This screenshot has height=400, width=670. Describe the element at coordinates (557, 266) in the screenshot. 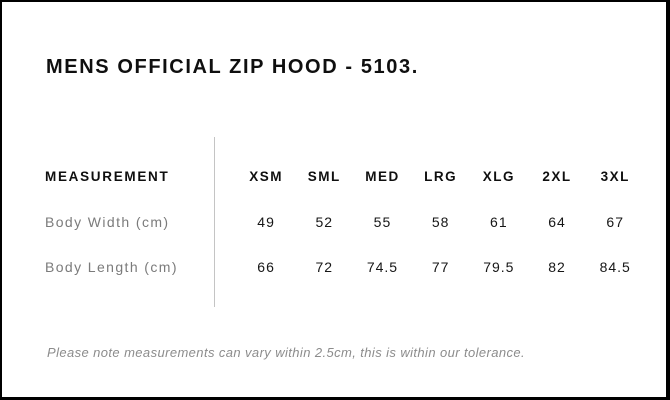

I see `body-length-2xl: 82` at that location.